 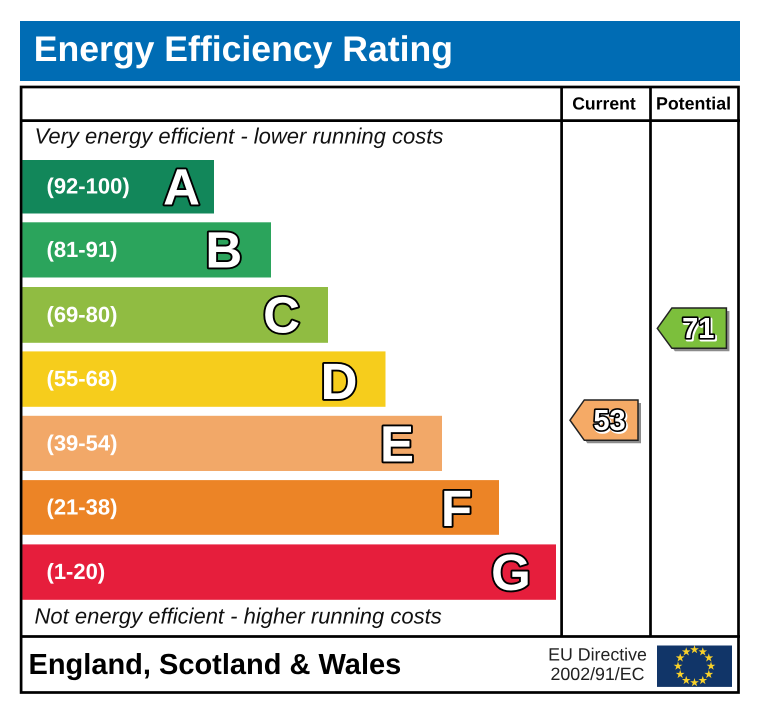 I want to click on svg-text: (55-68), so click(x=82, y=378).